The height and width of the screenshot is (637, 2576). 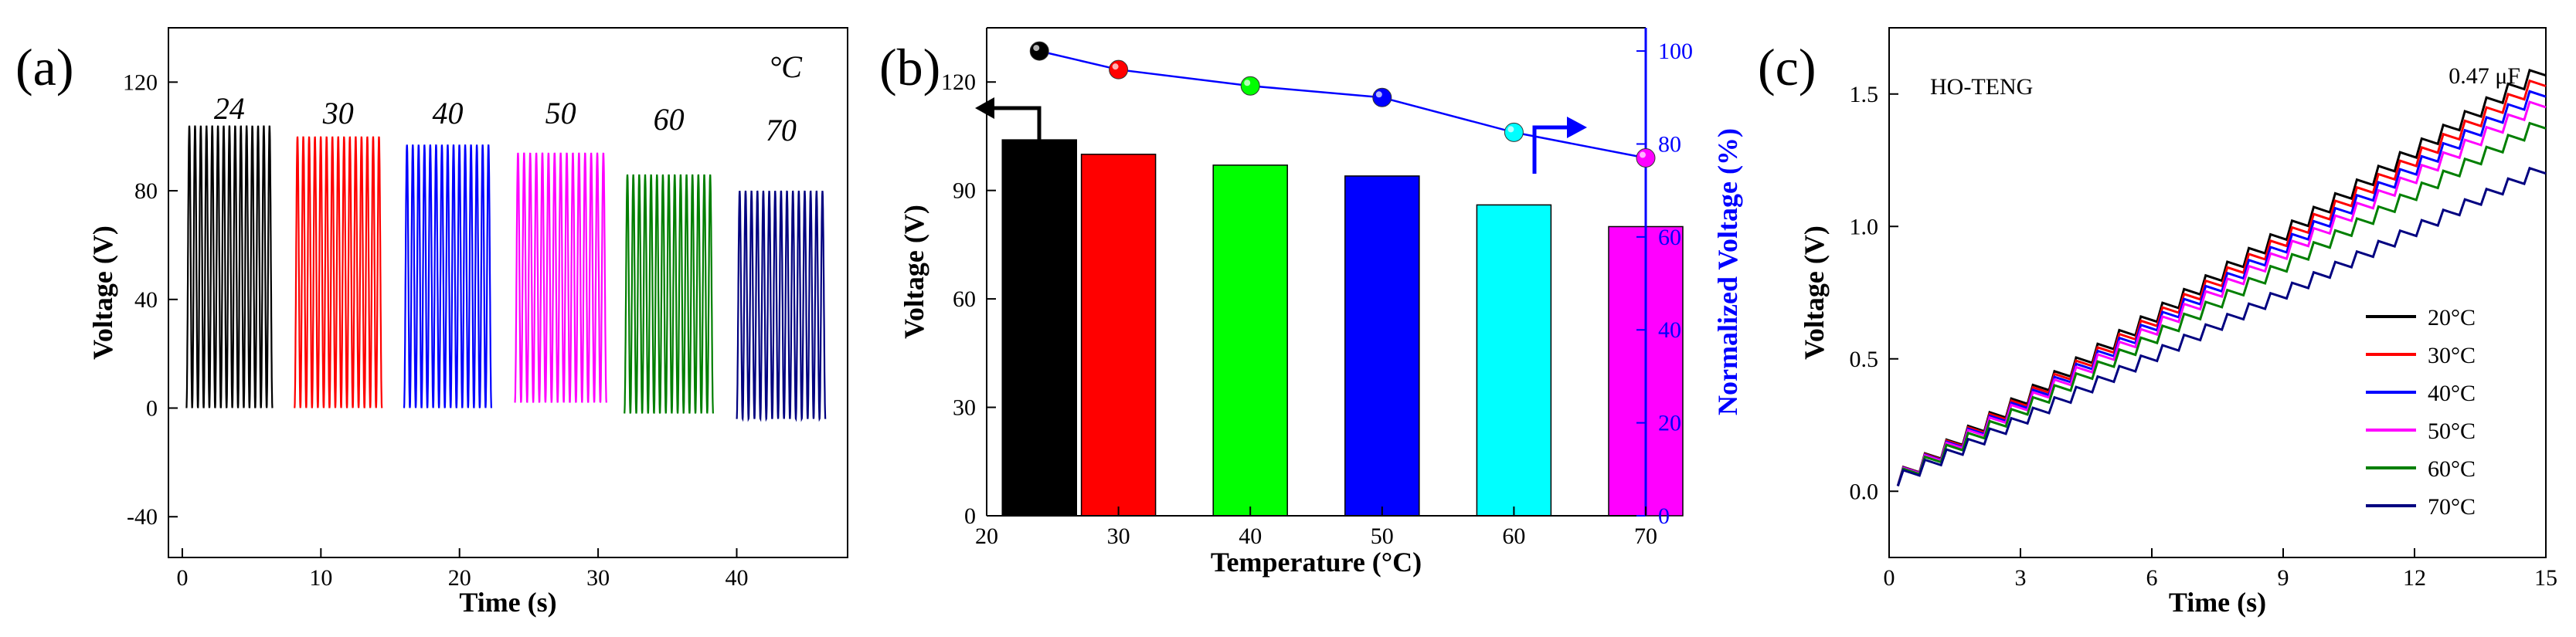 I want to click on x-tick-label-b: 50, so click(x=1382, y=536).